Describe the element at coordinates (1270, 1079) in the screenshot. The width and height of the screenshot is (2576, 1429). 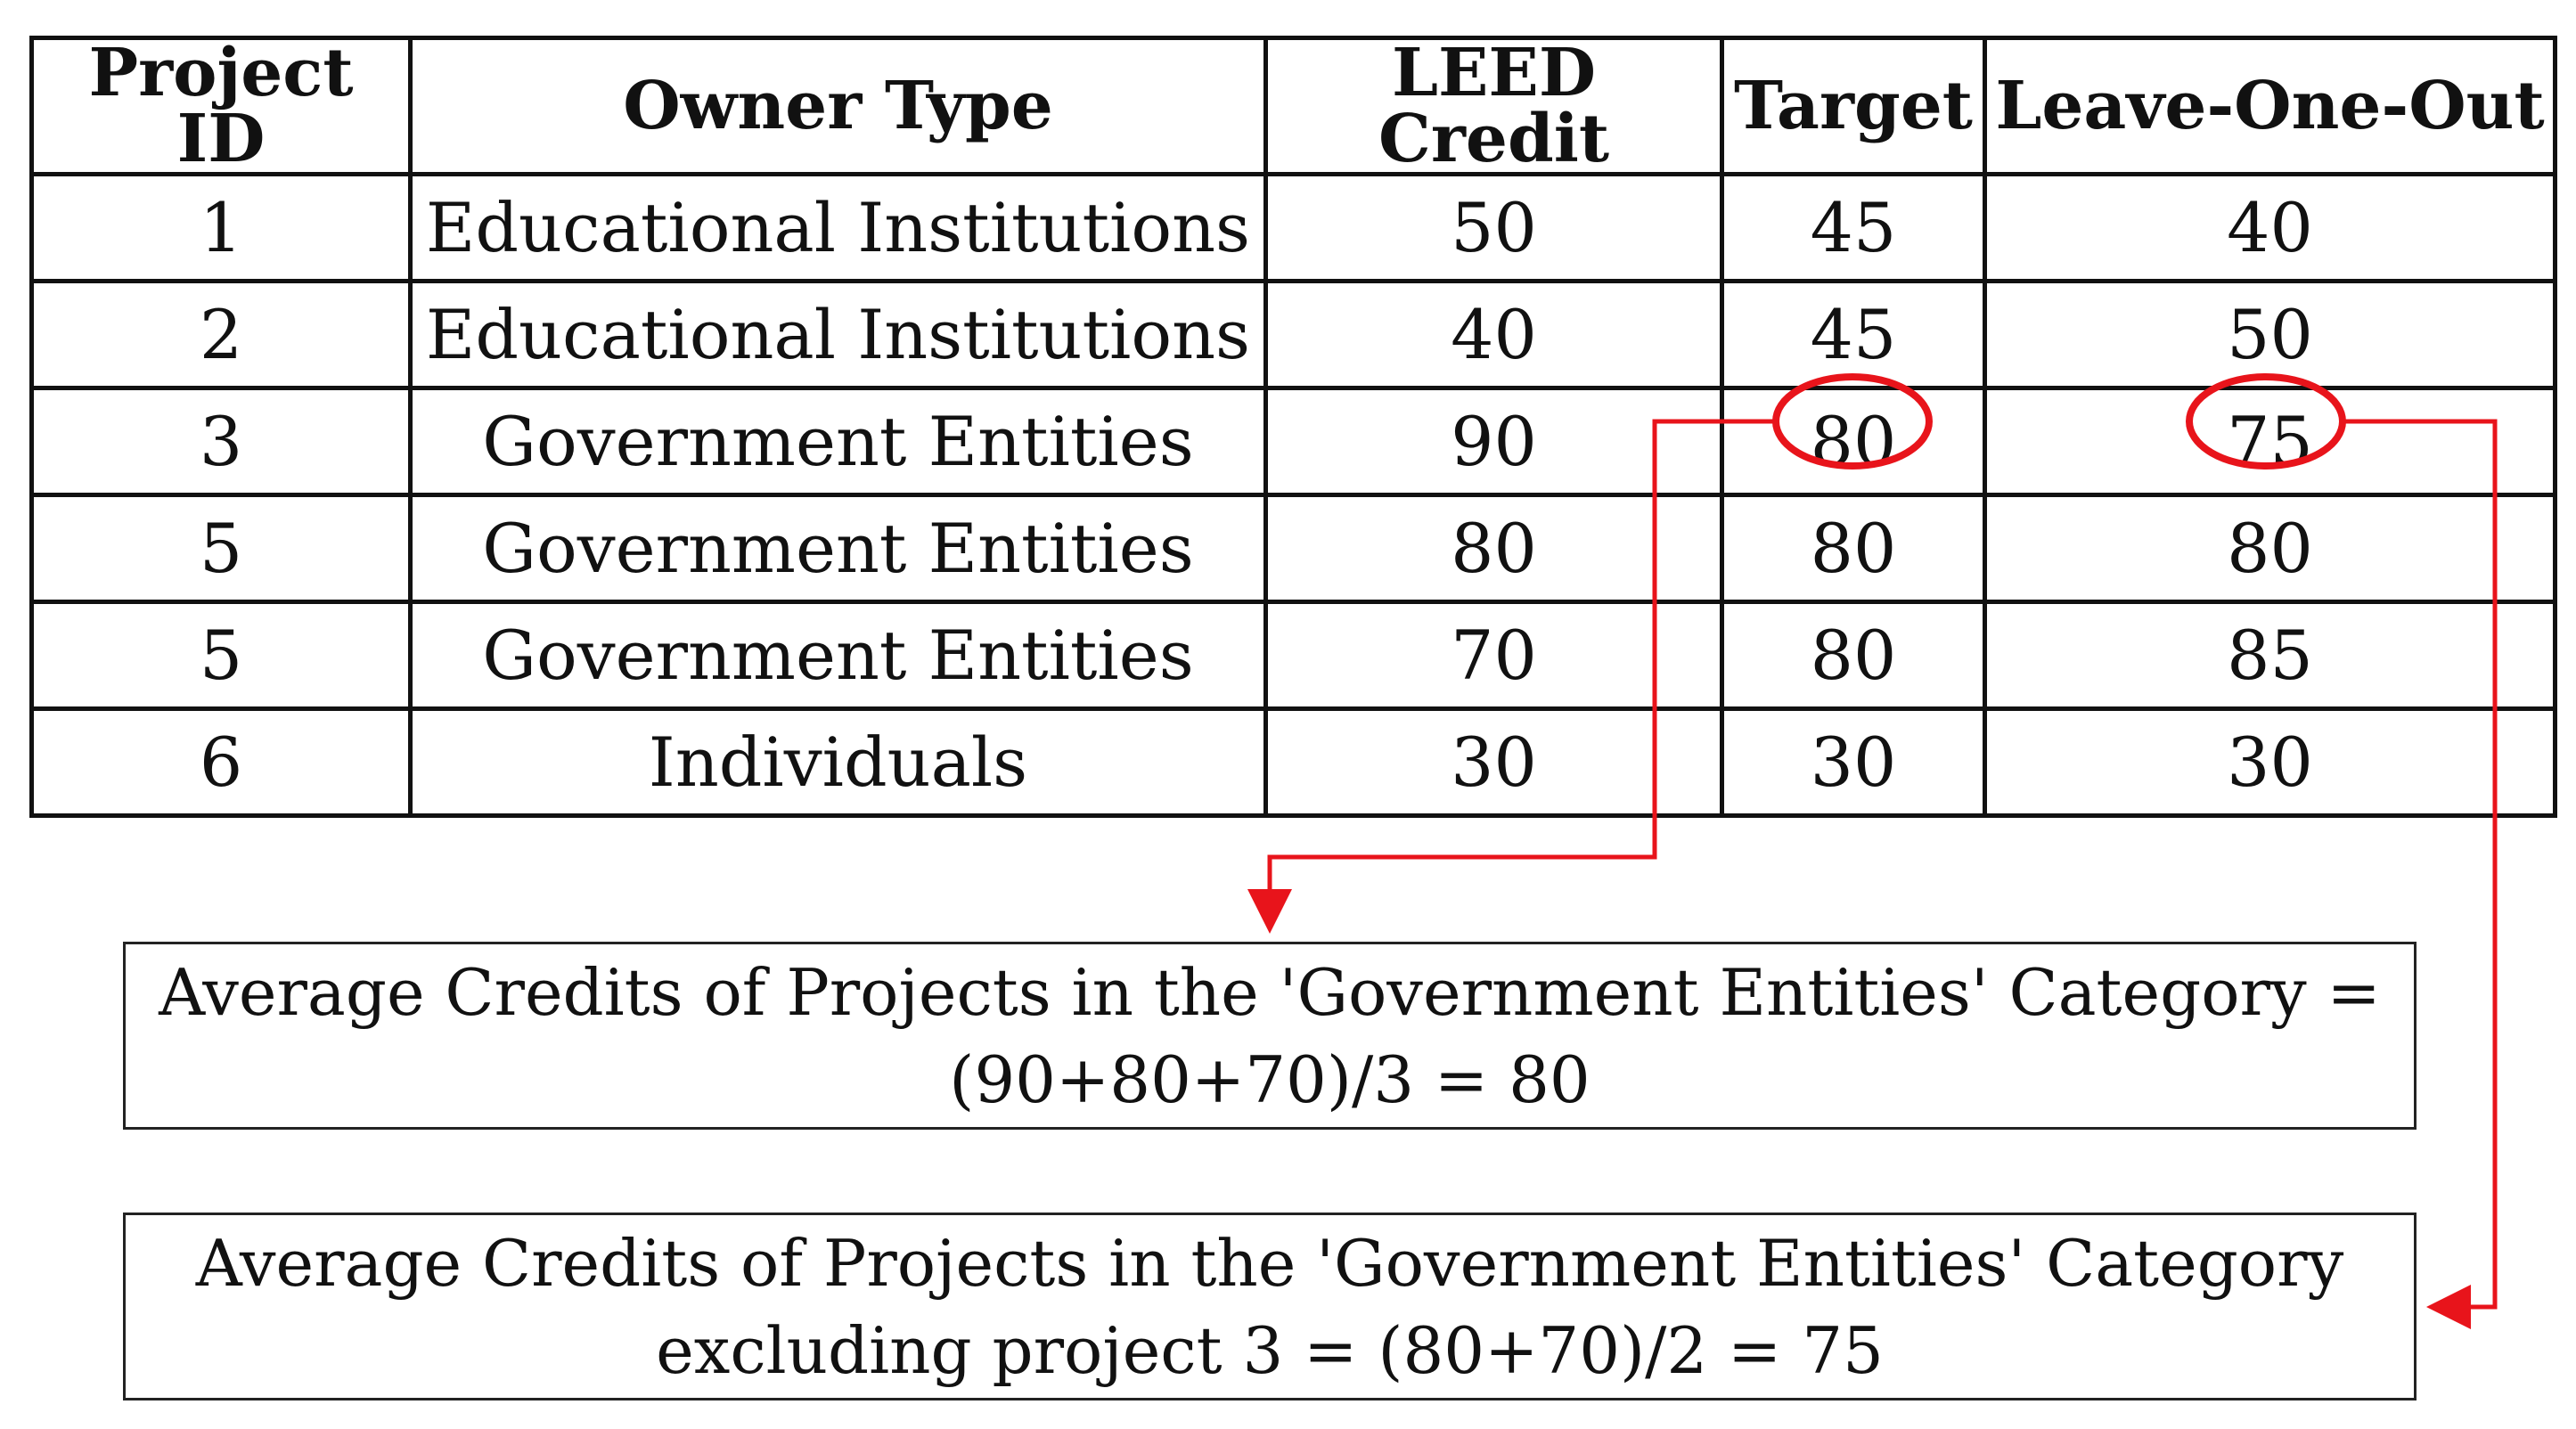
I see `target-explanation-line2: (90+80+70)/3 = 80` at that location.